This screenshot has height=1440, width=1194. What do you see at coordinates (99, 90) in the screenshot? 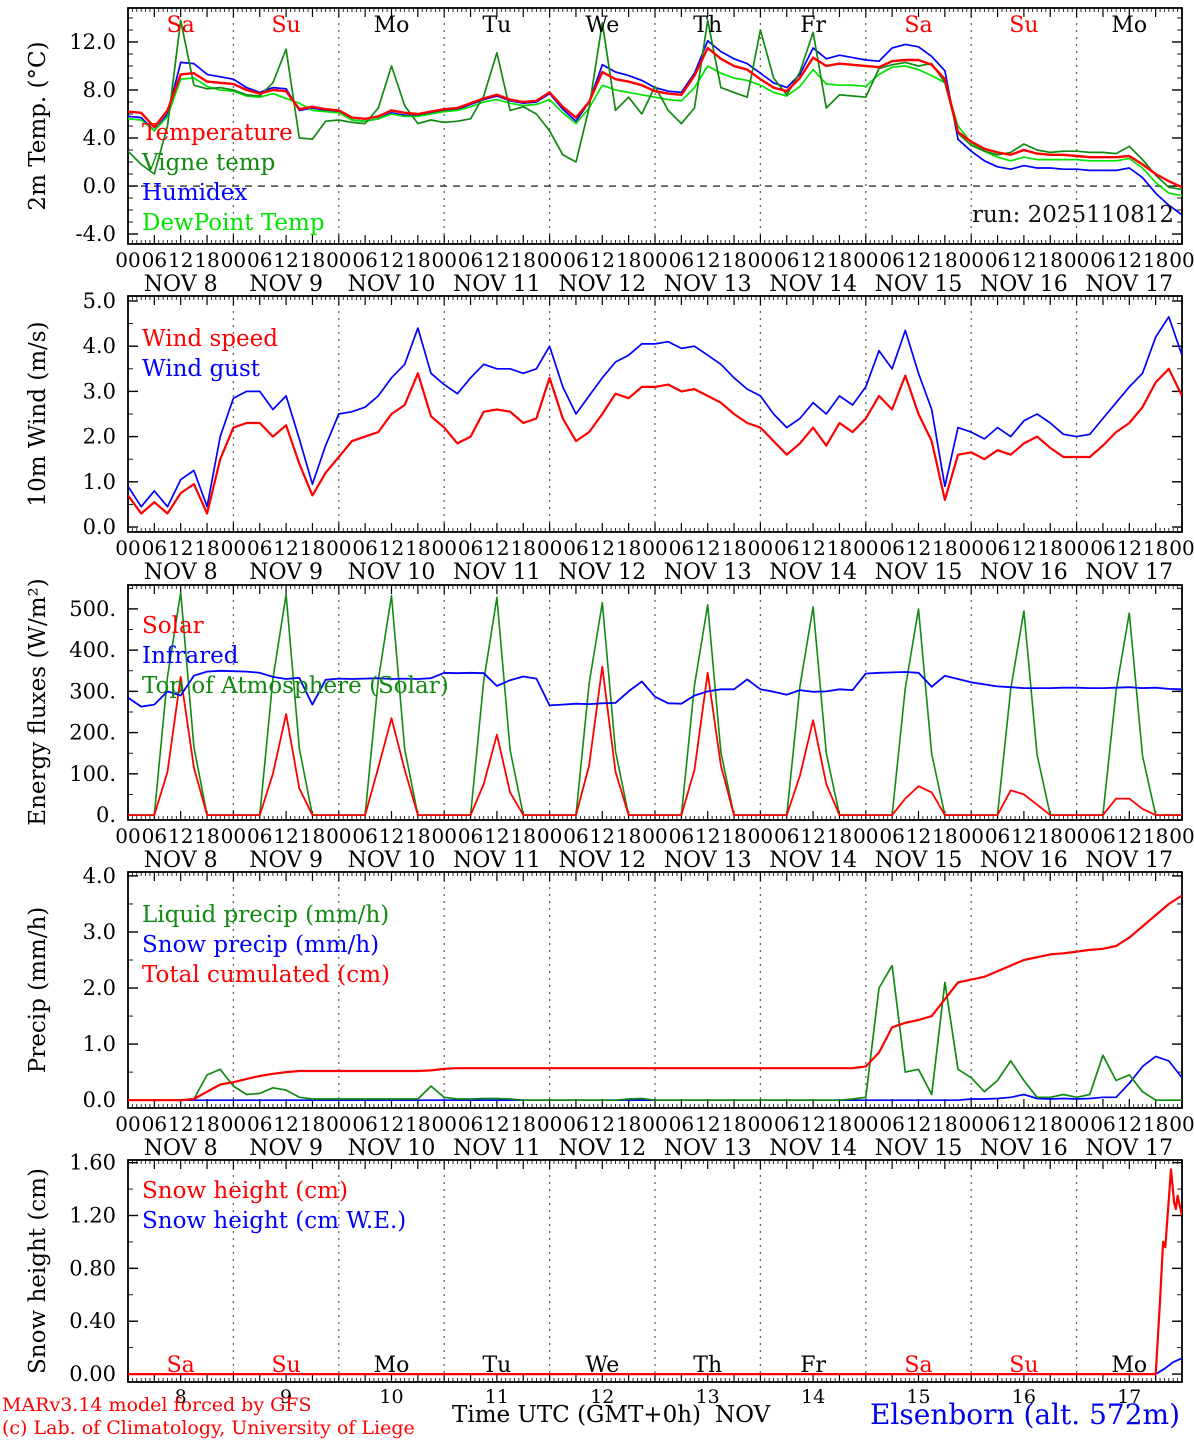
I see `y-tick-label: 8.0` at bounding box center [99, 90].